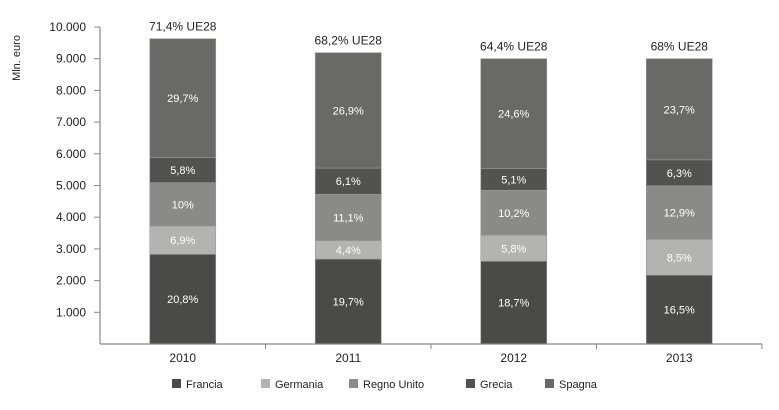  Describe the element at coordinates (428, 37) in the screenshot. I see `total-labels: 71,4% UE28 68,2% UE28 64,4% UE28 68% UE28` at that location.